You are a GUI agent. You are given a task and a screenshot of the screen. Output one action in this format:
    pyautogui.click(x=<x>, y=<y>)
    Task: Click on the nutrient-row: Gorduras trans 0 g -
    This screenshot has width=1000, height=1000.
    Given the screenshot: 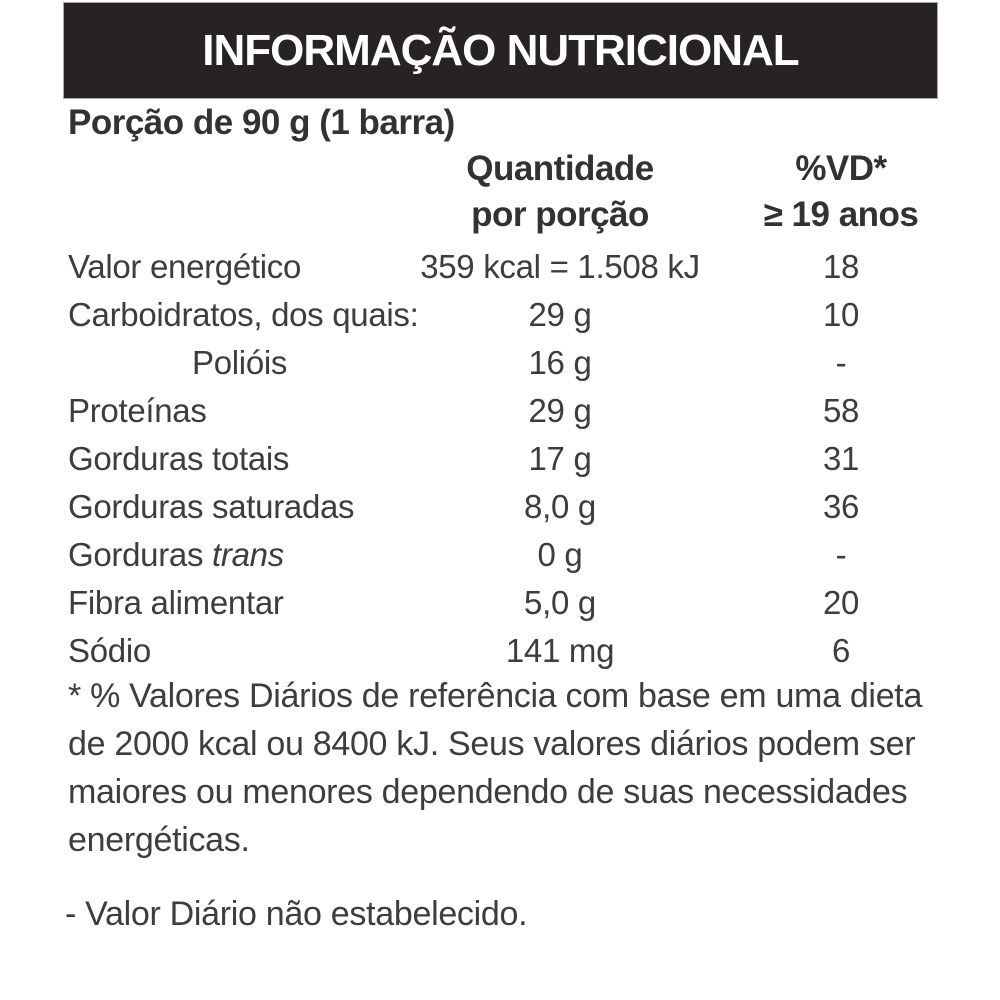 What is the action you would take?
    pyautogui.click(x=500, y=555)
    